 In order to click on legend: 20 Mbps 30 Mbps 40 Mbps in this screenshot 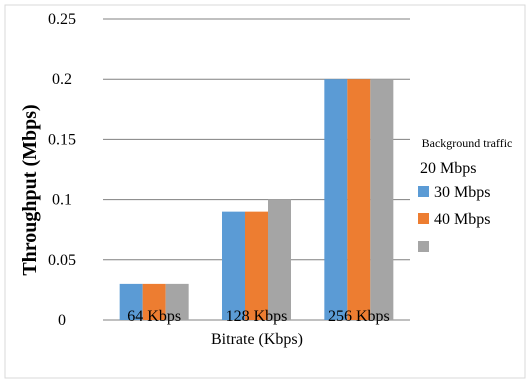, I will do `click(454, 206)`.